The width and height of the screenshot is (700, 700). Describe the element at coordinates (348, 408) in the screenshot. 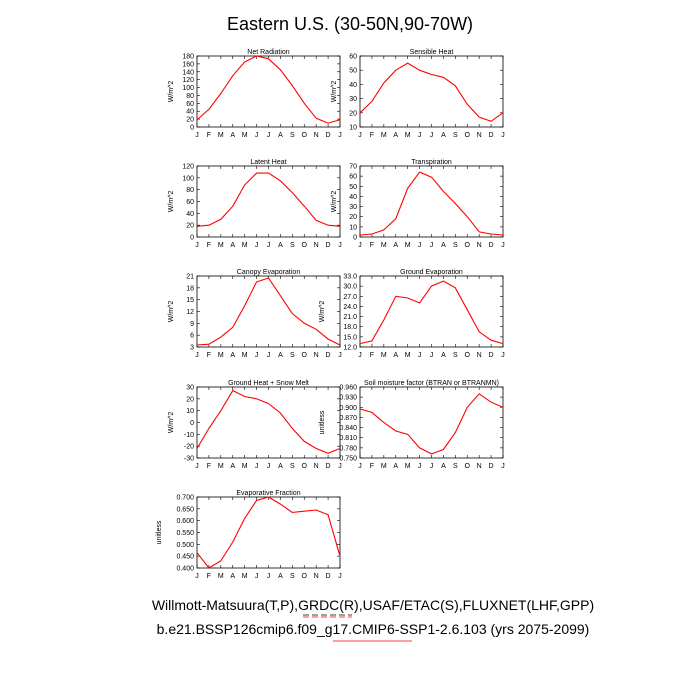

I see `y-tick-label: 0.900` at that location.